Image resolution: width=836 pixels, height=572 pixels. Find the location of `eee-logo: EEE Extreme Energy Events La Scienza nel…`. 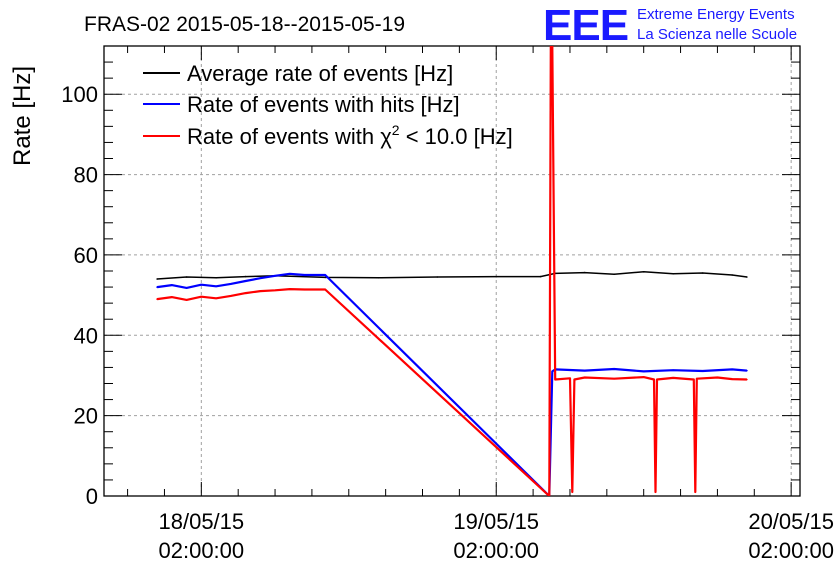

eee-logo: EEE Extreme Energy Events La Scienza nel… is located at coordinates (670, 25).